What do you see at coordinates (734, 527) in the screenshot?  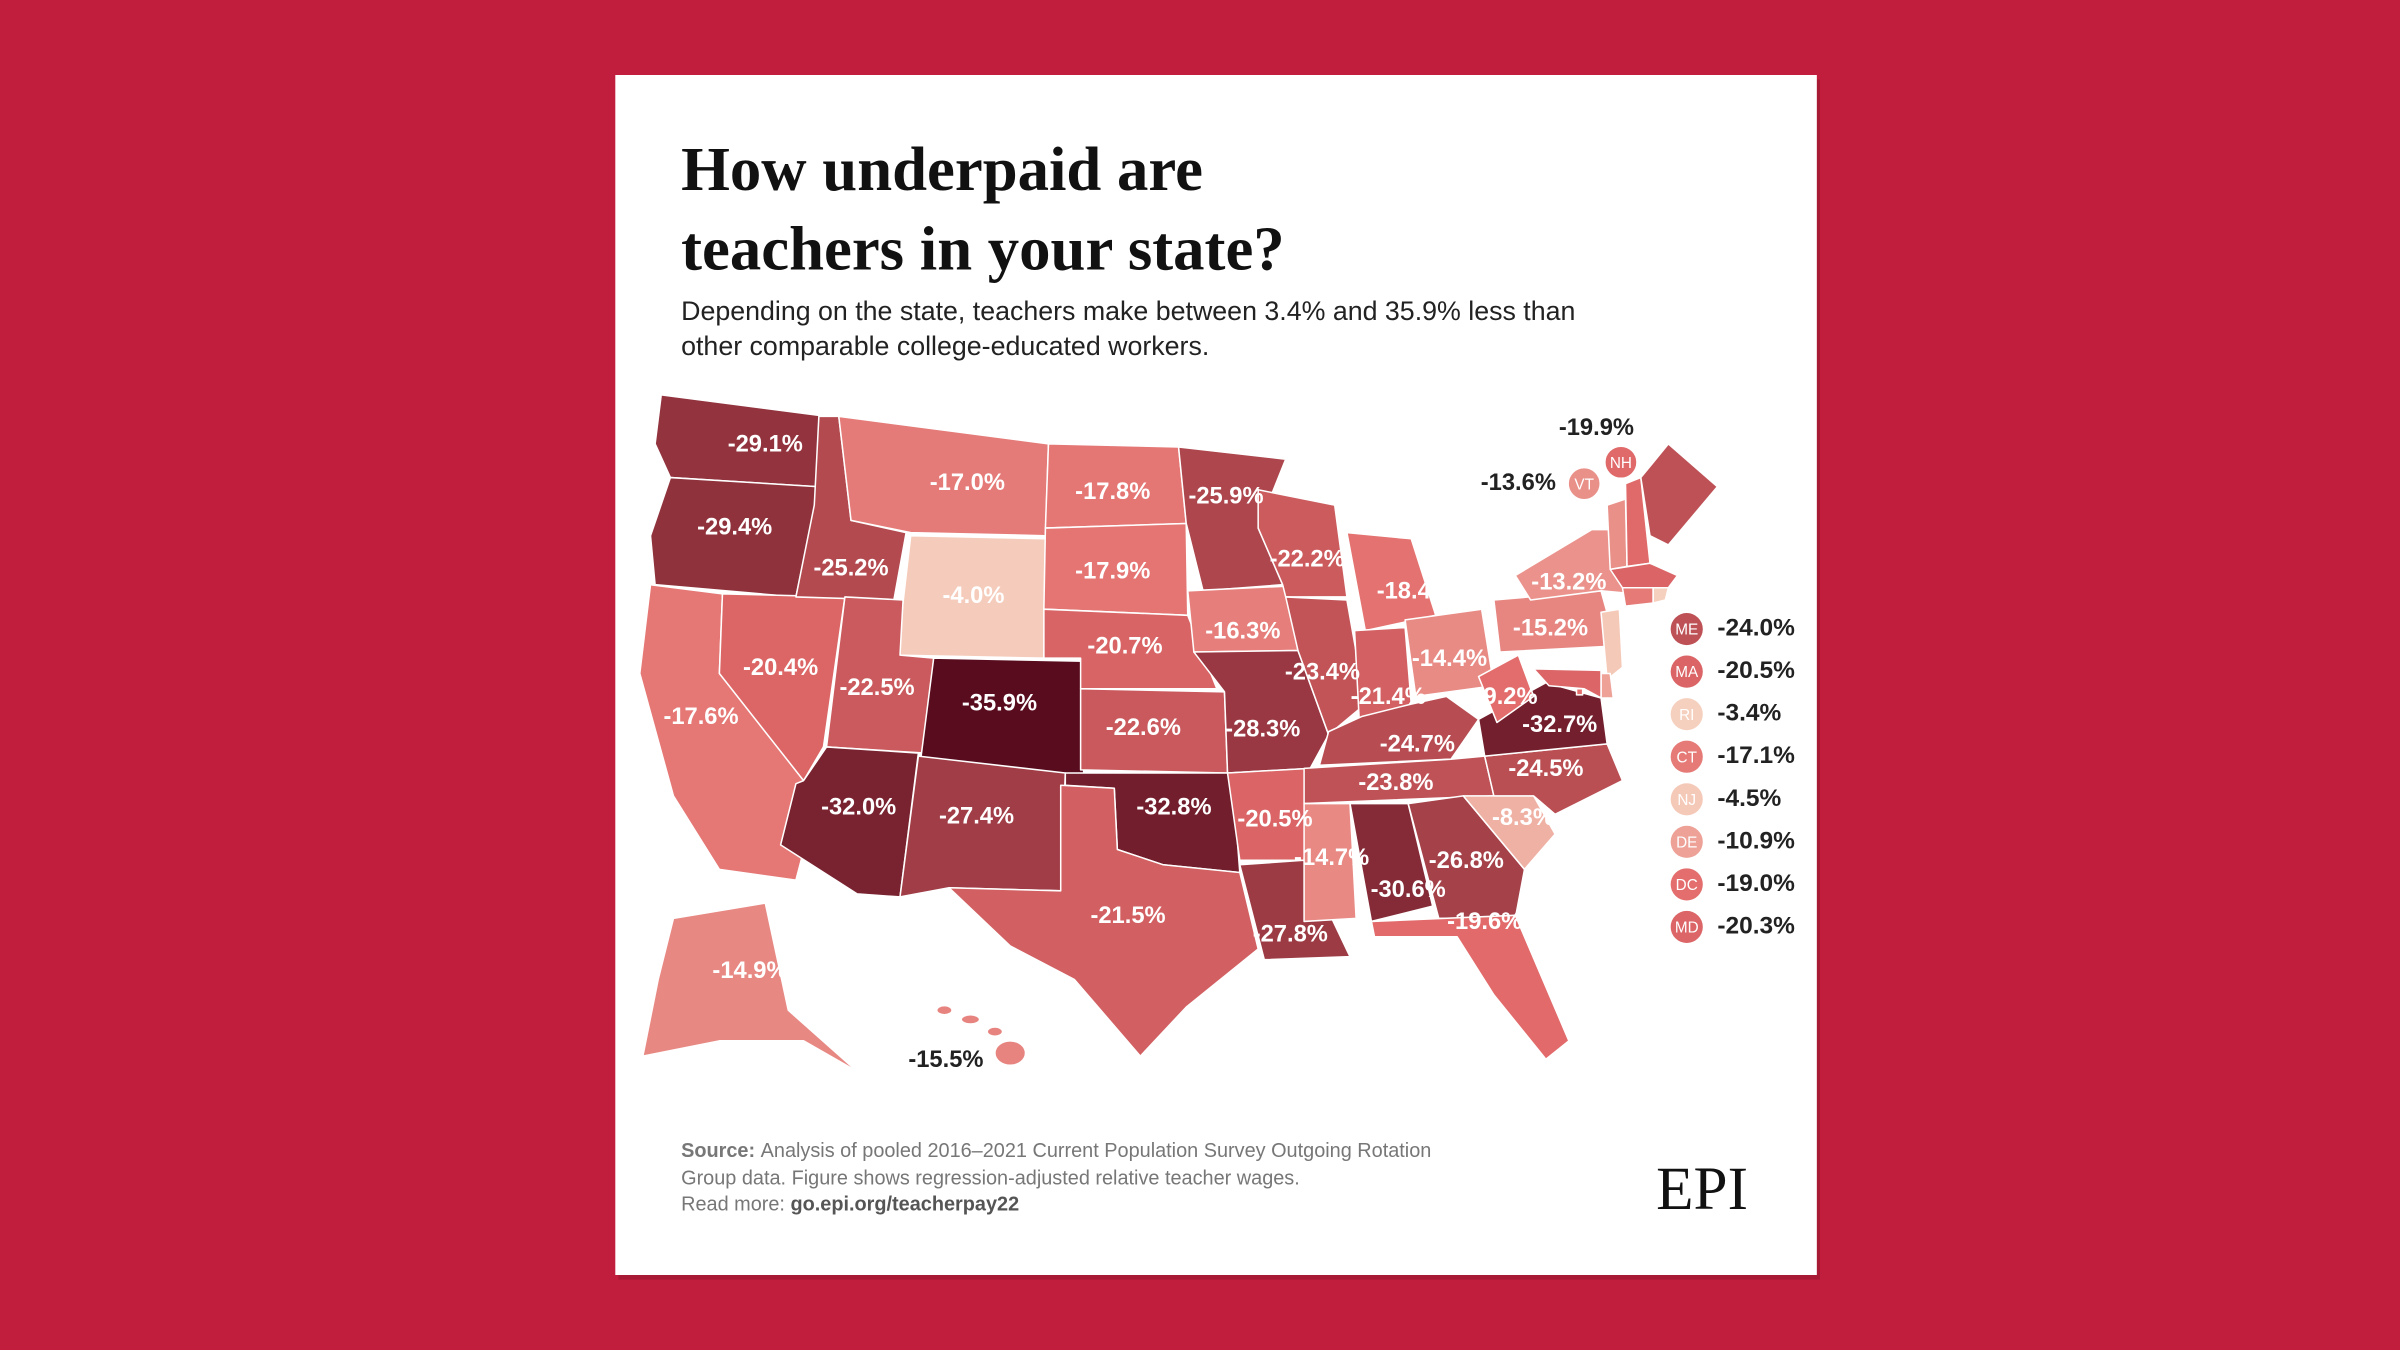 I see `state-label: -29.4%` at bounding box center [734, 527].